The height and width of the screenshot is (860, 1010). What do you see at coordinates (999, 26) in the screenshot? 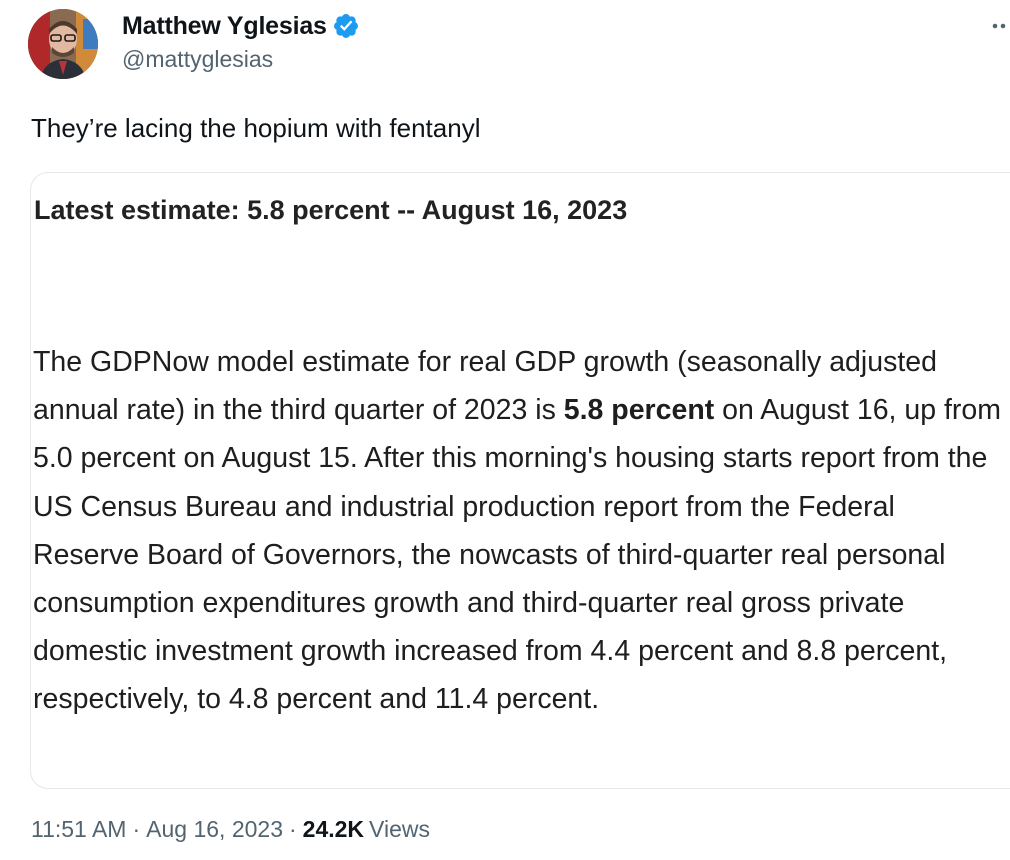
I see `more-horizontal-icon` at bounding box center [999, 26].